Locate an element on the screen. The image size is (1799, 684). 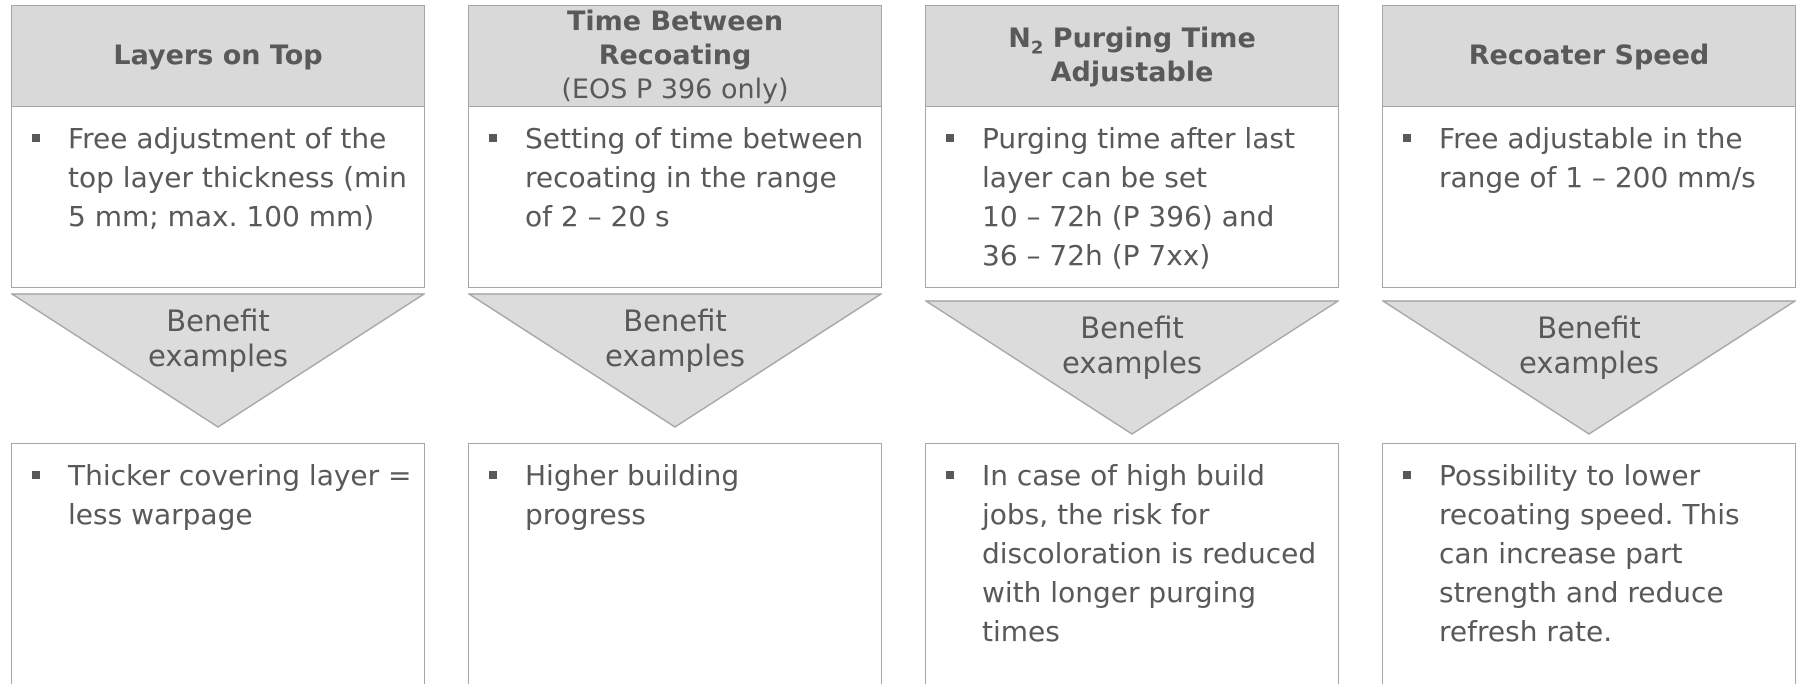
text-line: refresh rate. is located at coordinates (1526, 631).